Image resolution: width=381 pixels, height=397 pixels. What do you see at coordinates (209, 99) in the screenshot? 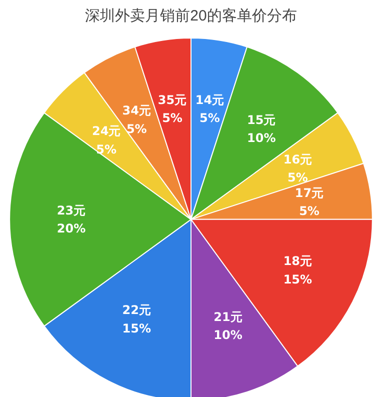
I see `slice-label: 14元` at bounding box center [209, 99].